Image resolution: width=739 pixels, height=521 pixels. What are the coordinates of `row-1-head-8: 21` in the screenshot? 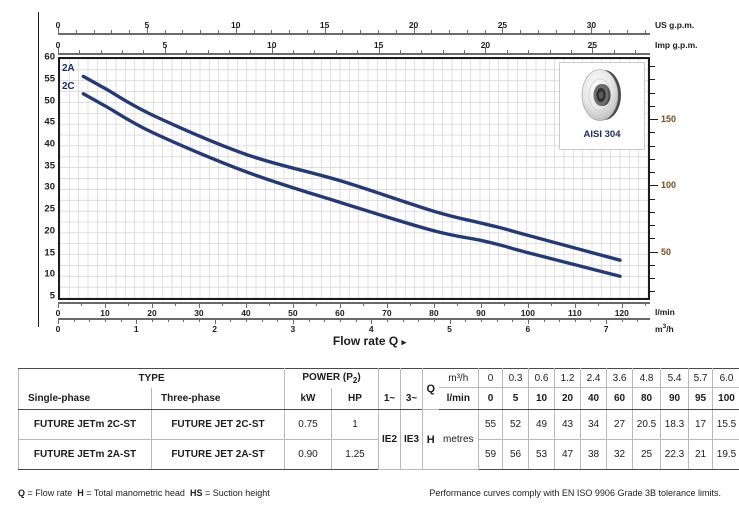 It's located at (701, 454).